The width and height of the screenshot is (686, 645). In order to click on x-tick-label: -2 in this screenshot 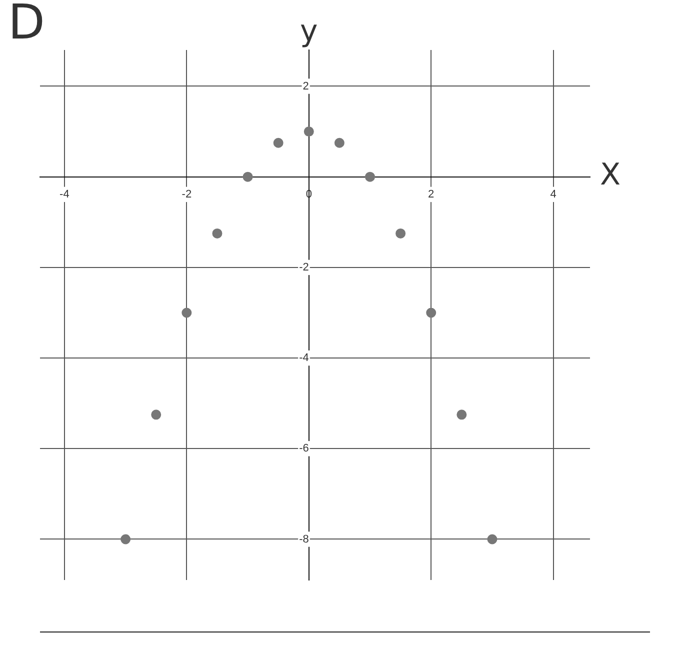, I will do `click(187, 194)`.